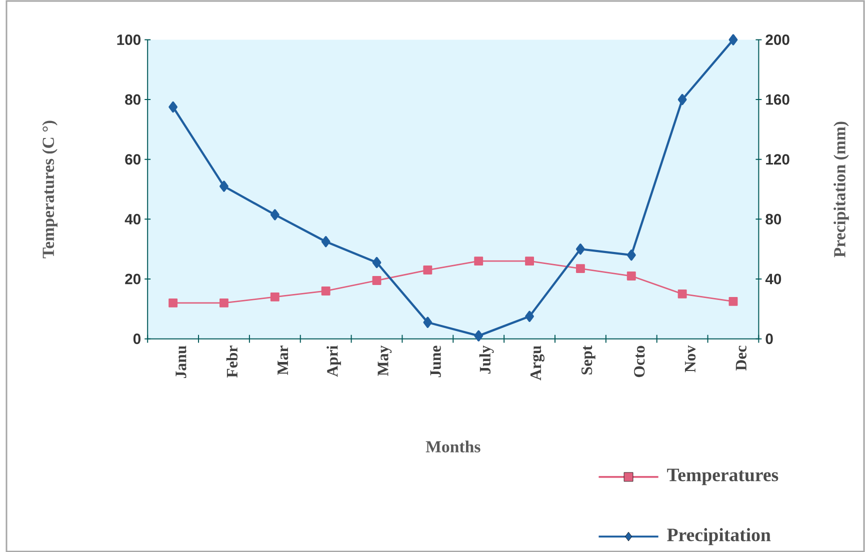 Image resolution: width=865 pixels, height=552 pixels. What do you see at coordinates (588, 359) in the screenshot?
I see `x-tick-label: Sept` at bounding box center [588, 359].